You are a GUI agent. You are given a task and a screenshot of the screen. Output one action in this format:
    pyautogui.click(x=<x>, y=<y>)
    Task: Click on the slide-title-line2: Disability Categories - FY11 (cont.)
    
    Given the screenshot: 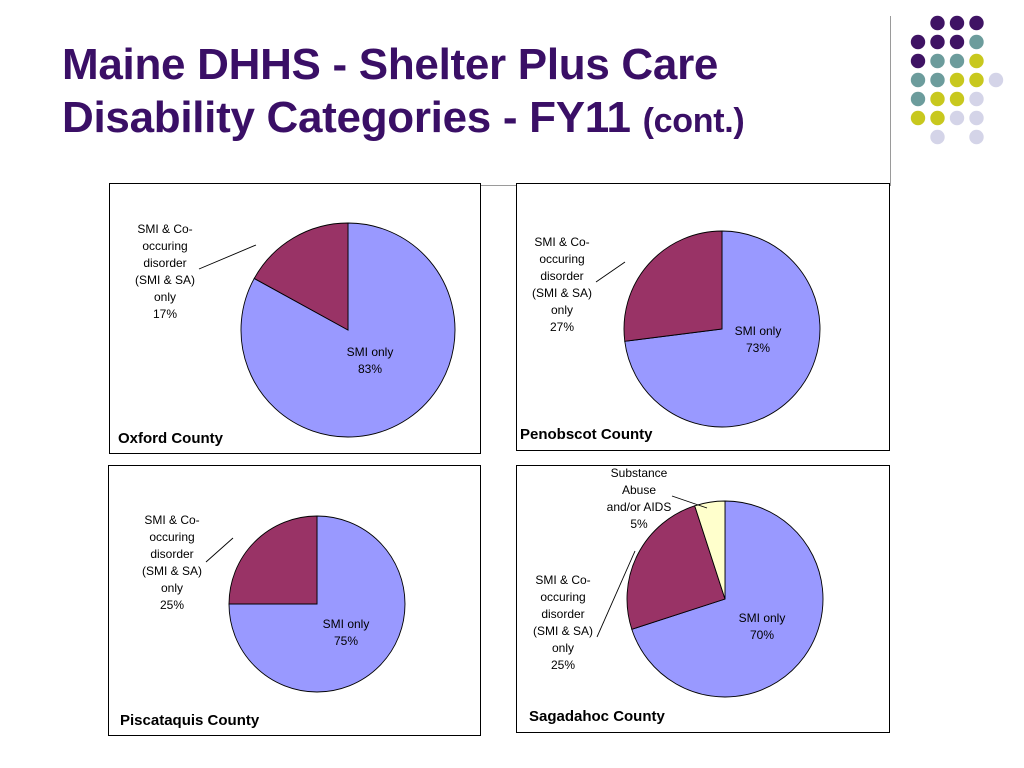 What is the action you would take?
    pyautogui.click(x=403, y=119)
    